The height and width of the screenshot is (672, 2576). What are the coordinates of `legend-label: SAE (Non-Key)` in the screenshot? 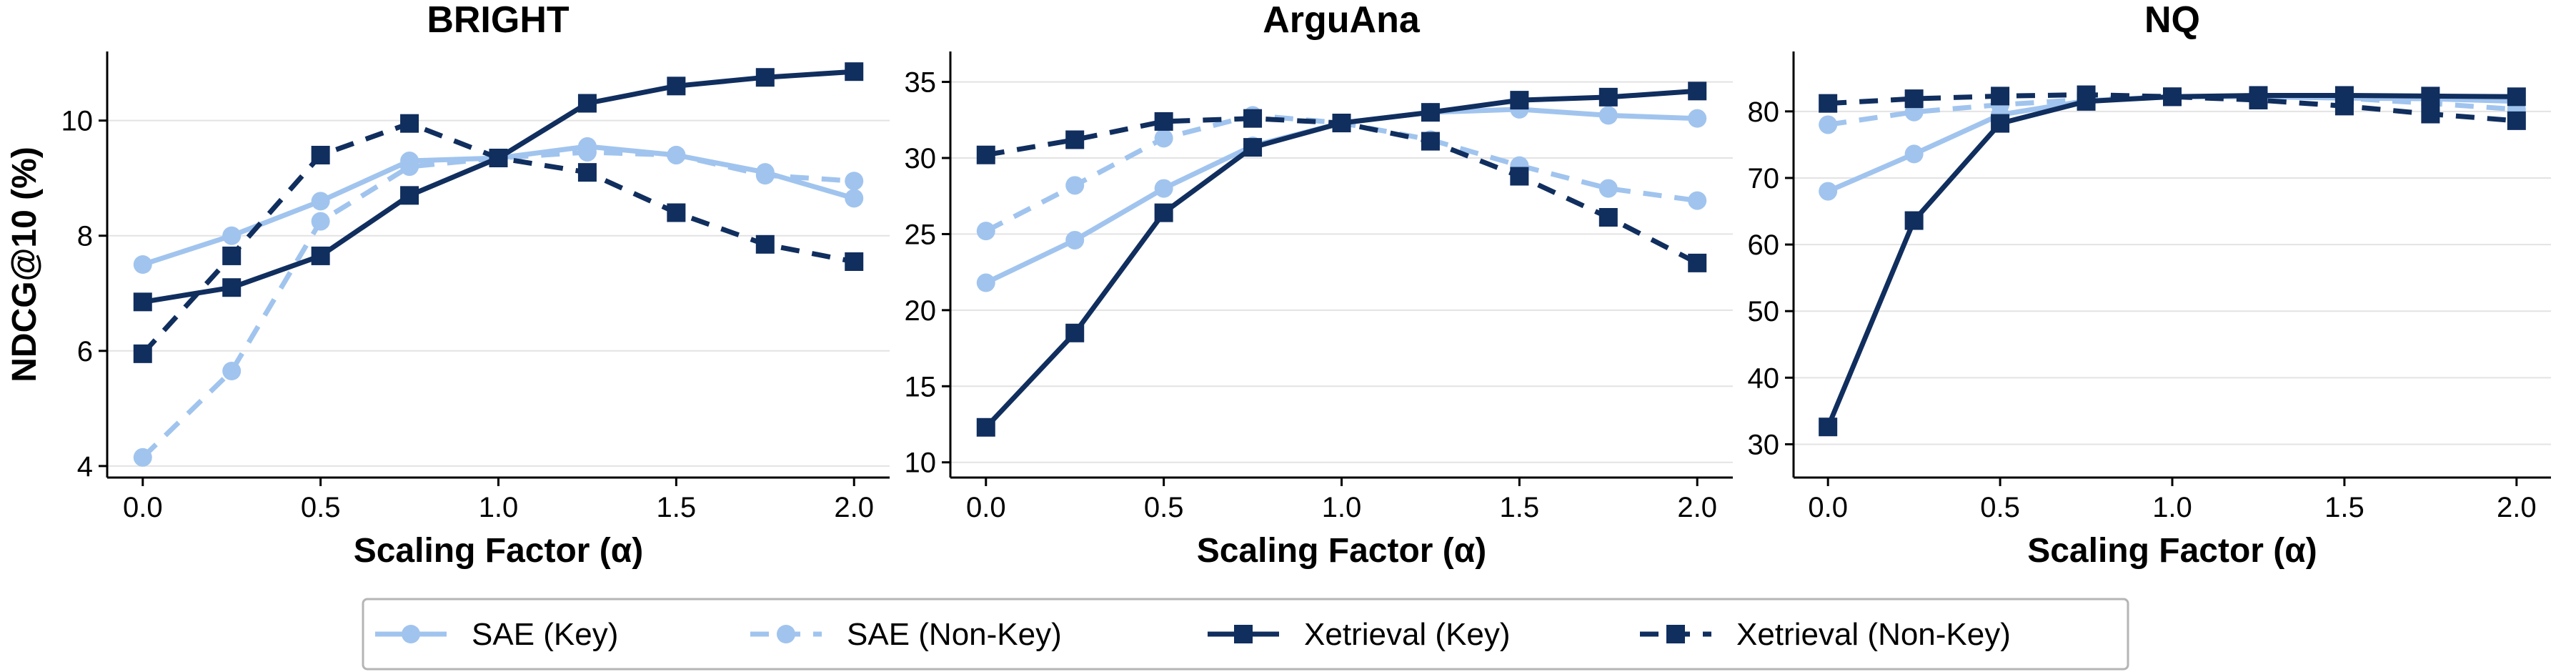 It's located at (954, 634).